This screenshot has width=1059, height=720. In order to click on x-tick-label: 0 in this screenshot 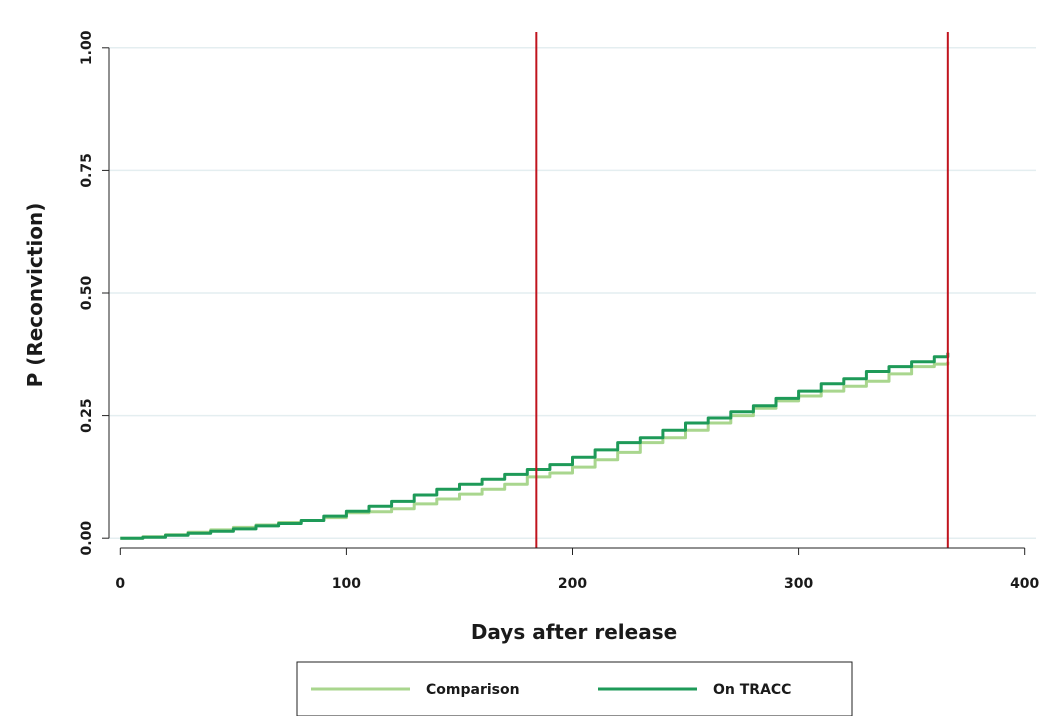, I will do `click(120, 584)`.